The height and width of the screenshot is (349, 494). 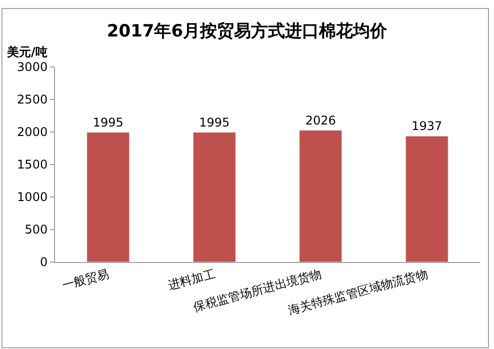 I want to click on y-axis-title: 美元/吨, so click(x=27, y=52).